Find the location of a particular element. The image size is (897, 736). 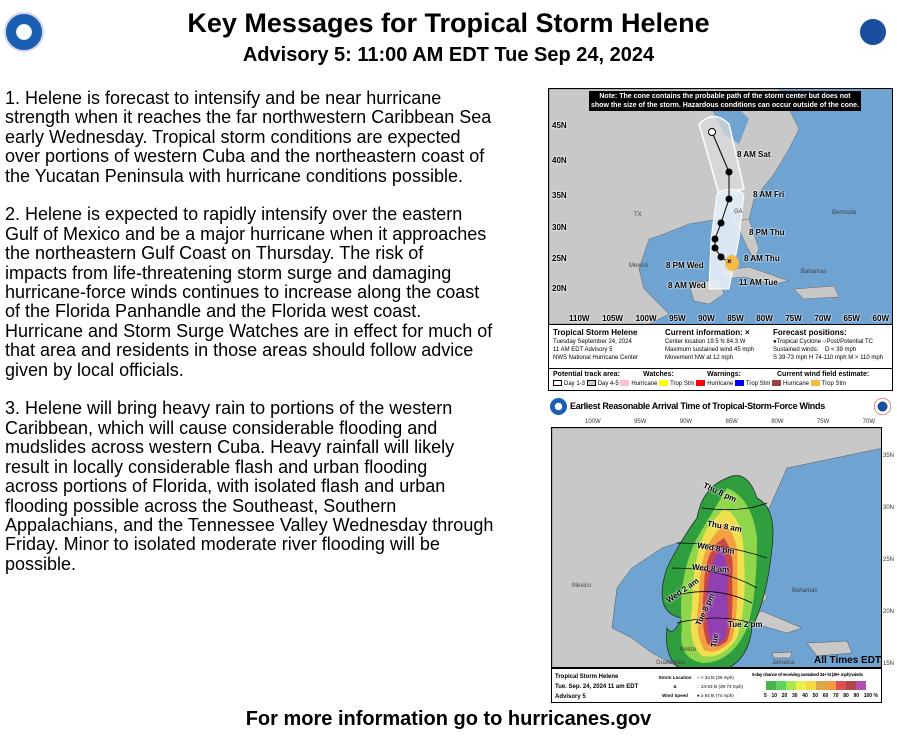

current-info-title: Current information: × is located at coordinates (707, 332).